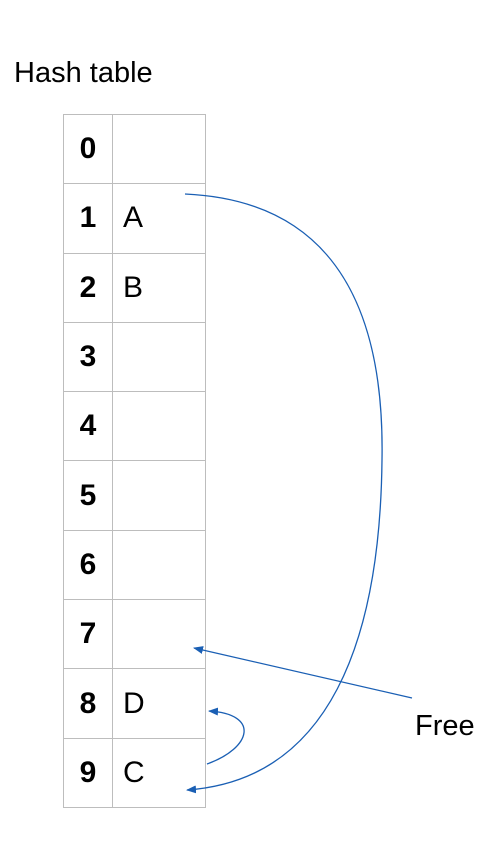 The width and height of the screenshot is (494, 850). Describe the element at coordinates (88, 357) in the screenshot. I see `row-index: 3` at that location.